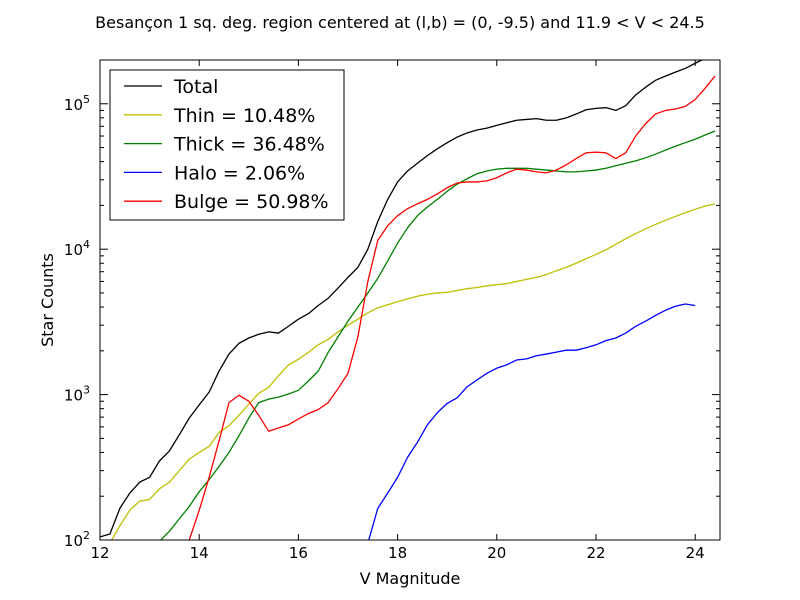 This screenshot has height=600, width=800. I want to click on y-tick-exponent: 4, so click(86, 244).